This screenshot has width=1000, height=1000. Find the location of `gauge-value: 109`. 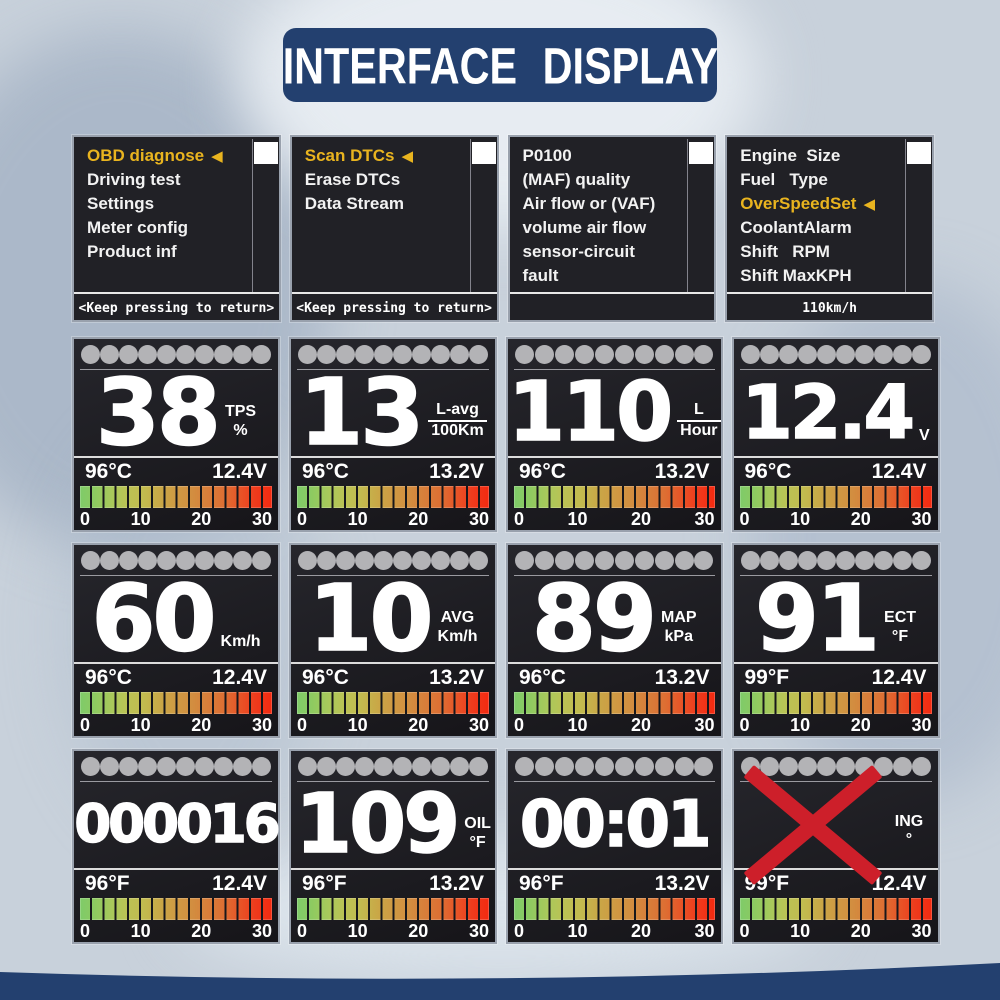

gauge-value: 109 is located at coordinates (377, 825).